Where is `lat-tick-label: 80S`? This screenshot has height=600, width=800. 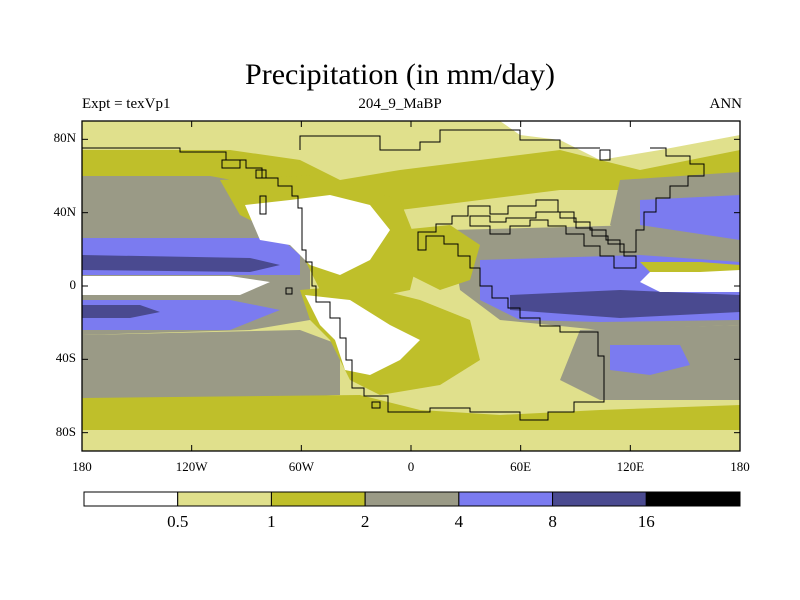
lat-tick-label: 80S is located at coordinates (65, 431).